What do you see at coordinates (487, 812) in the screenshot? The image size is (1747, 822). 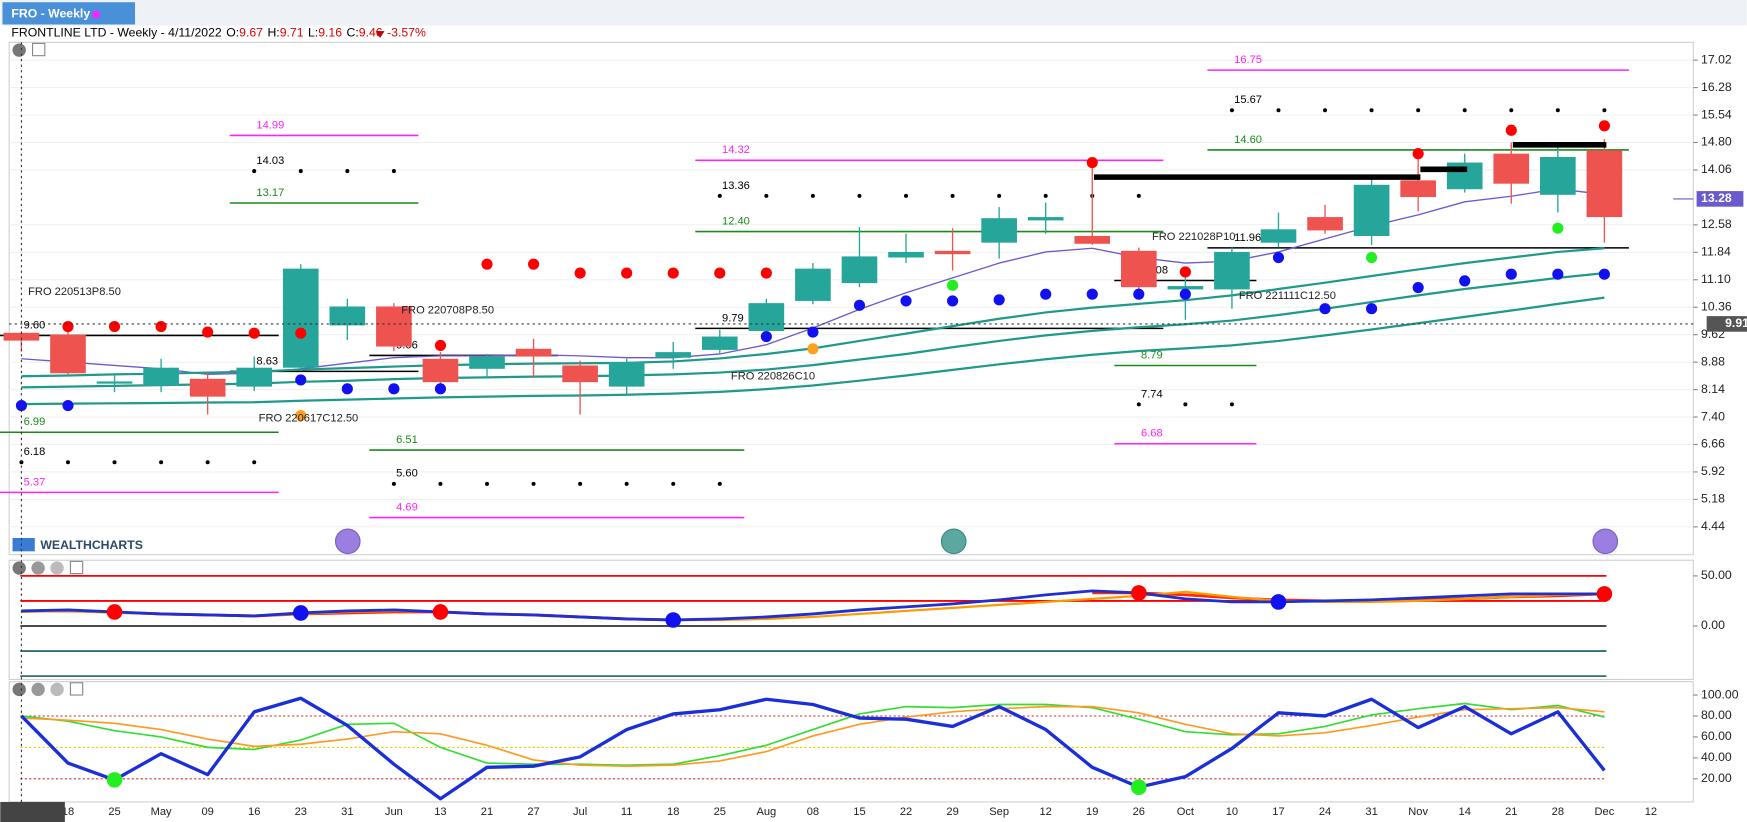 I see `x-tick-label: 21` at bounding box center [487, 812].